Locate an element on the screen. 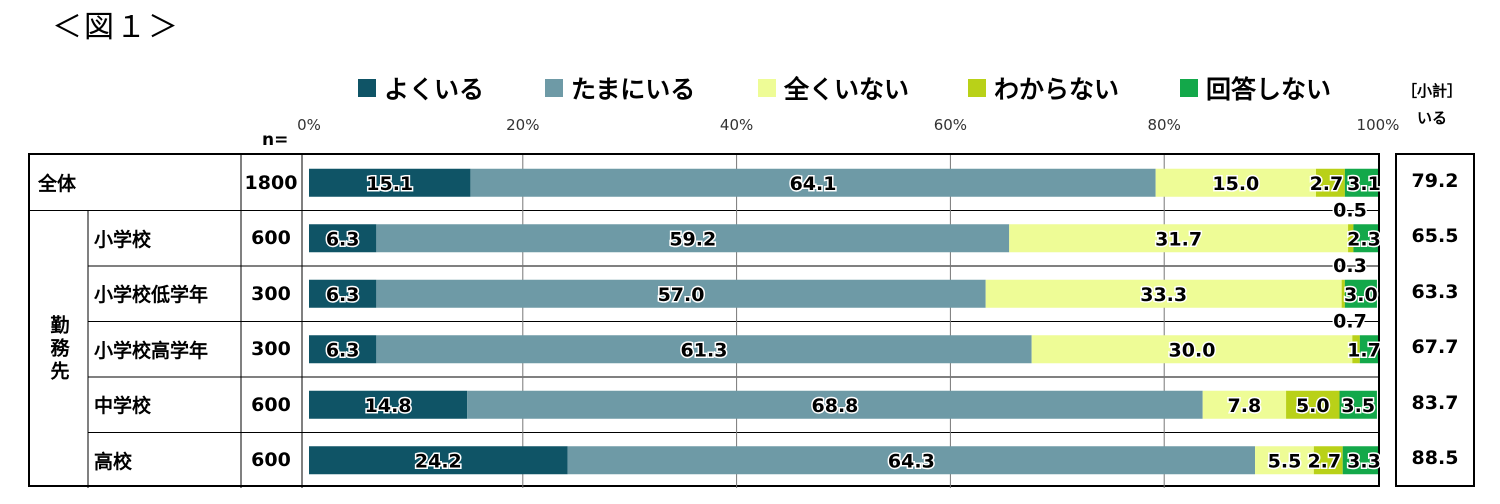 The width and height of the screenshot is (1500, 504). row-label: 小学校高学年 is located at coordinates (151, 350).